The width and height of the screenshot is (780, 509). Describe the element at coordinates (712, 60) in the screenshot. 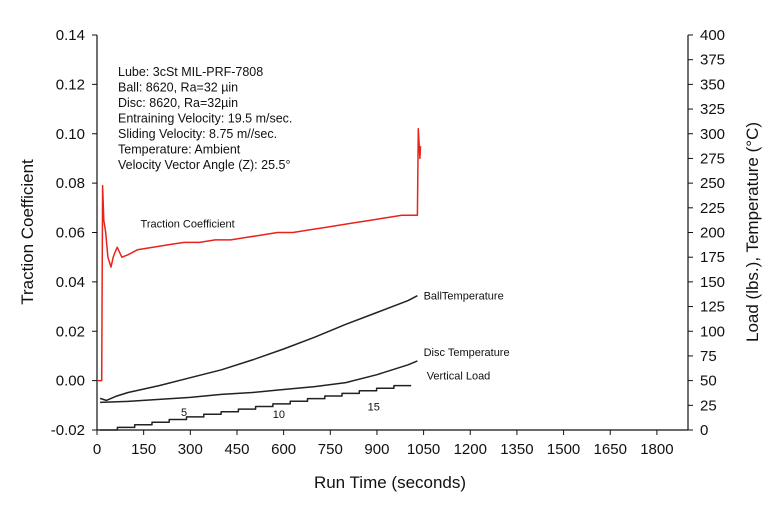

I see `y2-tick-label: 375` at that location.